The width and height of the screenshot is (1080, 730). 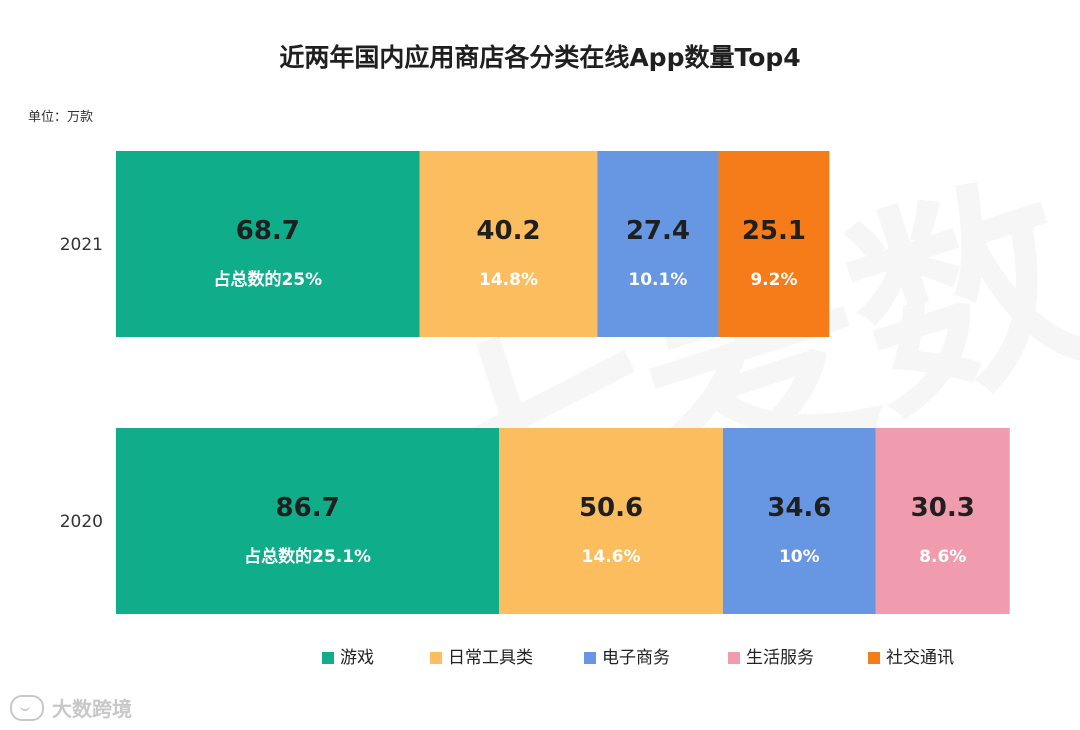 What do you see at coordinates (611, 557) in the screenshot?
I see `share-label-2020-1: 14.6%` at bounding box center [611, 557].